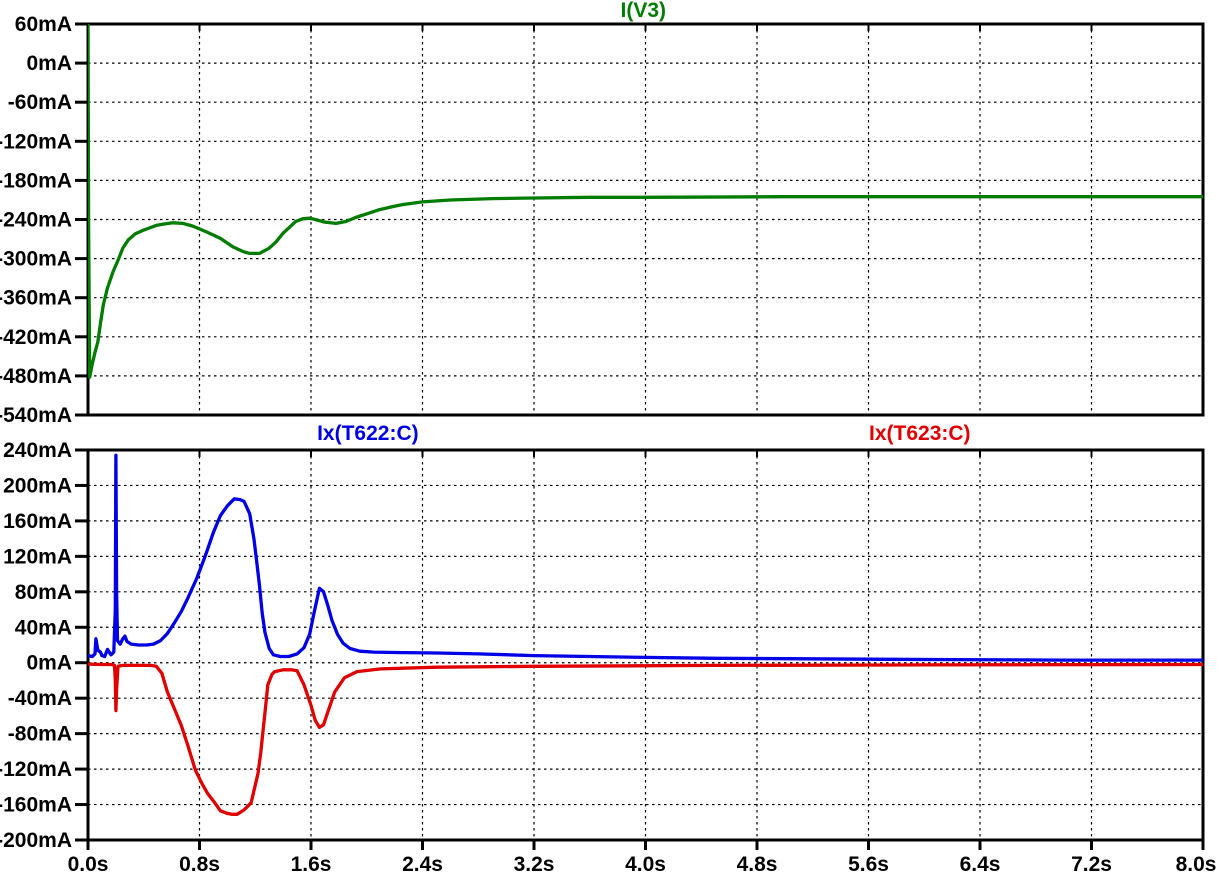 The height and width of the screenshot is (879, 1222). Describe the element at coordinates (422, 864) in the screenshot. I see `x-tick-label: 2.4s` at that location.